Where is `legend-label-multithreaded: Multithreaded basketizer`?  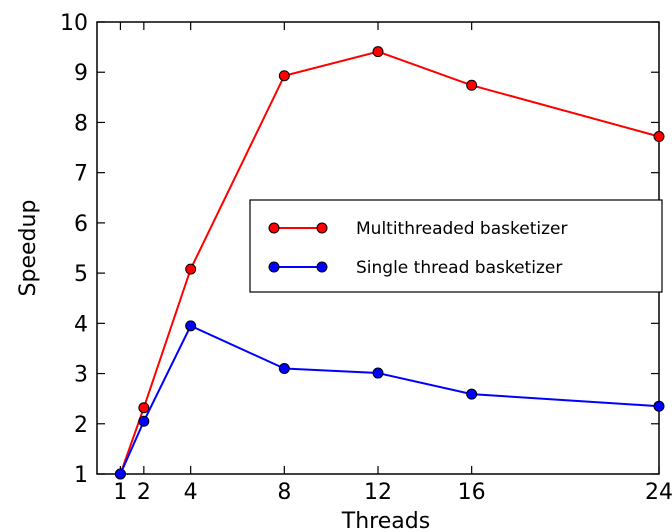 legend-label-multithreaded: Multithreaded basketizer is located at coordinates (461, 229).